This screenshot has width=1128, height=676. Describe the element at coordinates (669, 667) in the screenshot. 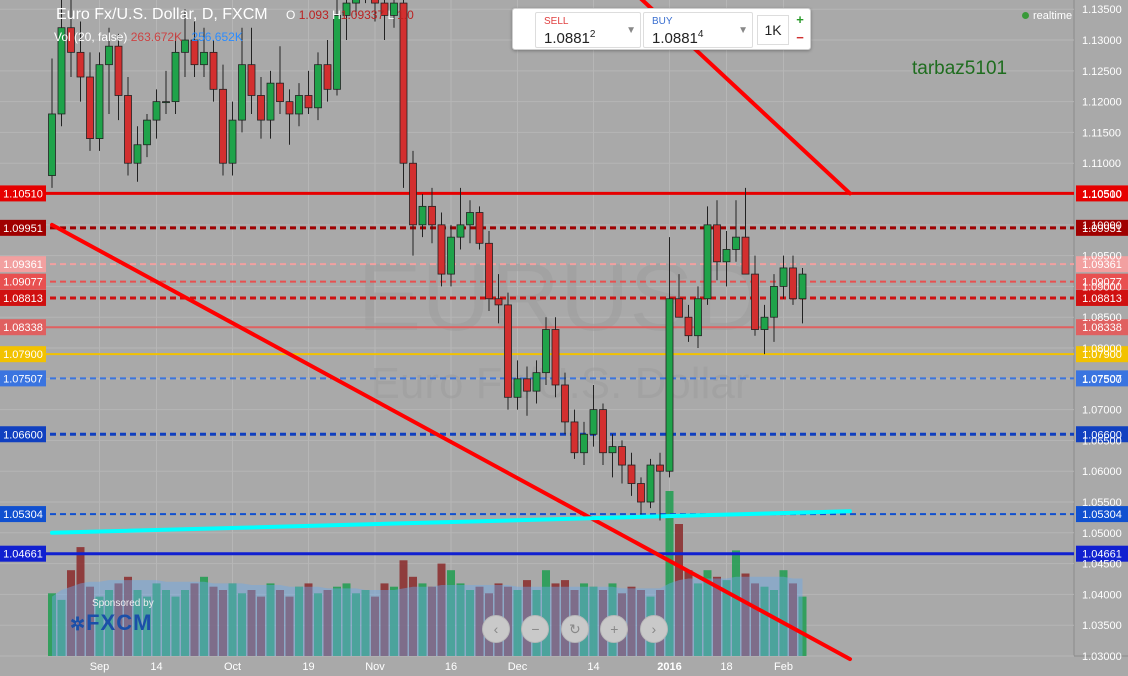

I see `time-tick-label: 2016` at that location.